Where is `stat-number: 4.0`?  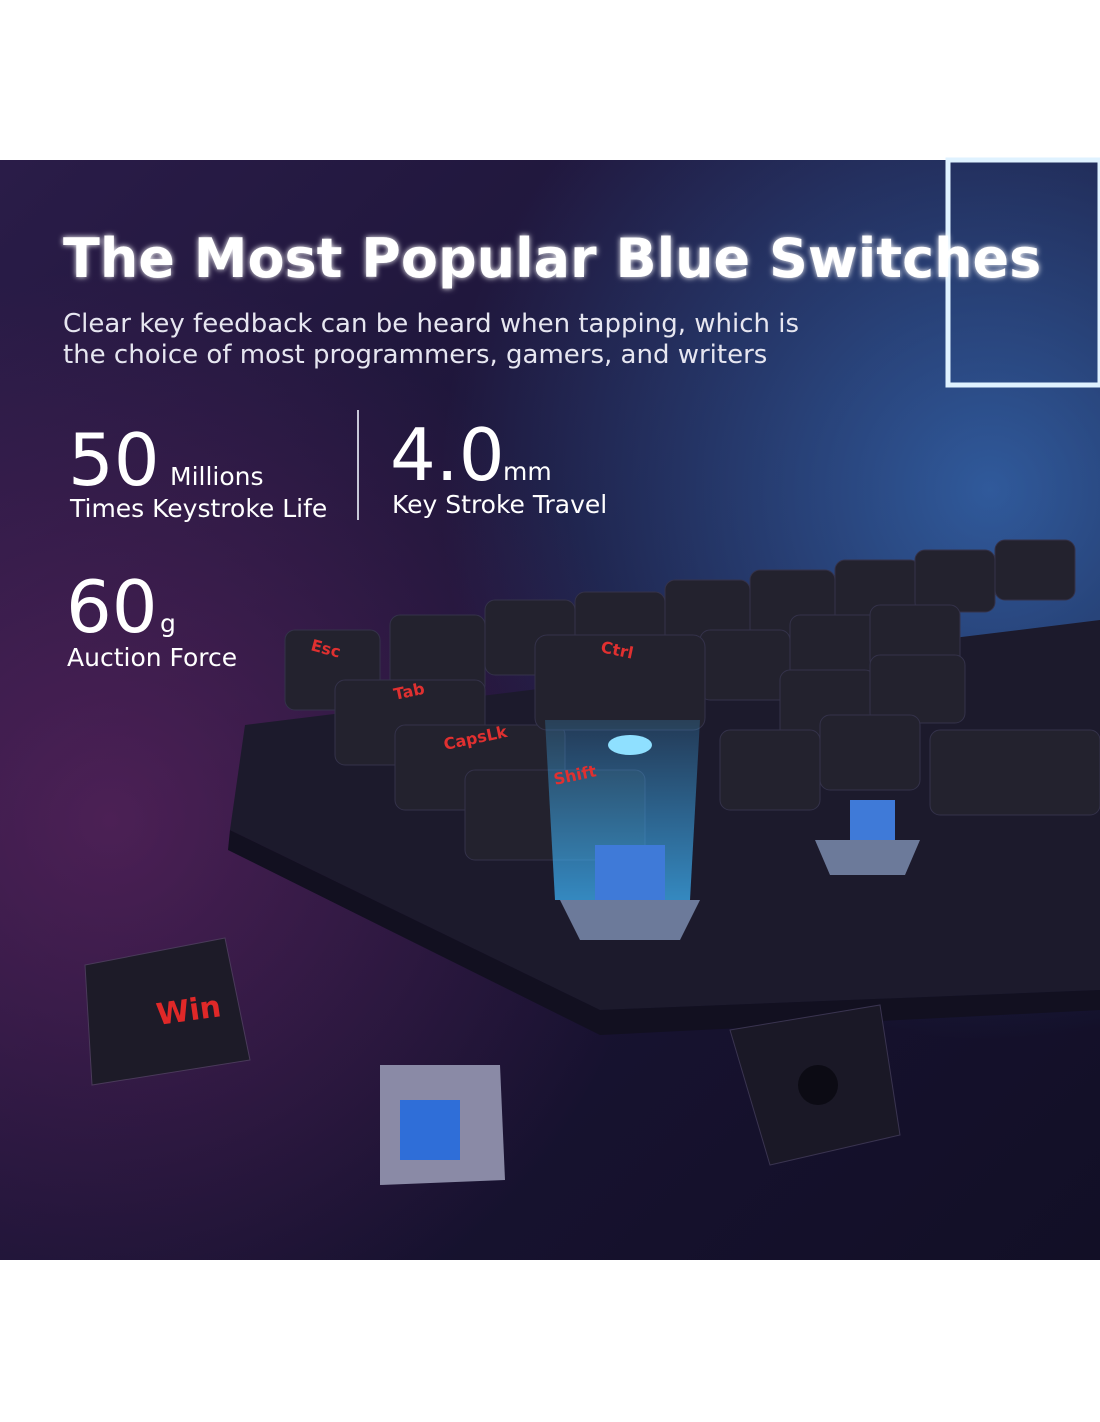
stat-number: 4.0 is located at coordinates (447, 455).